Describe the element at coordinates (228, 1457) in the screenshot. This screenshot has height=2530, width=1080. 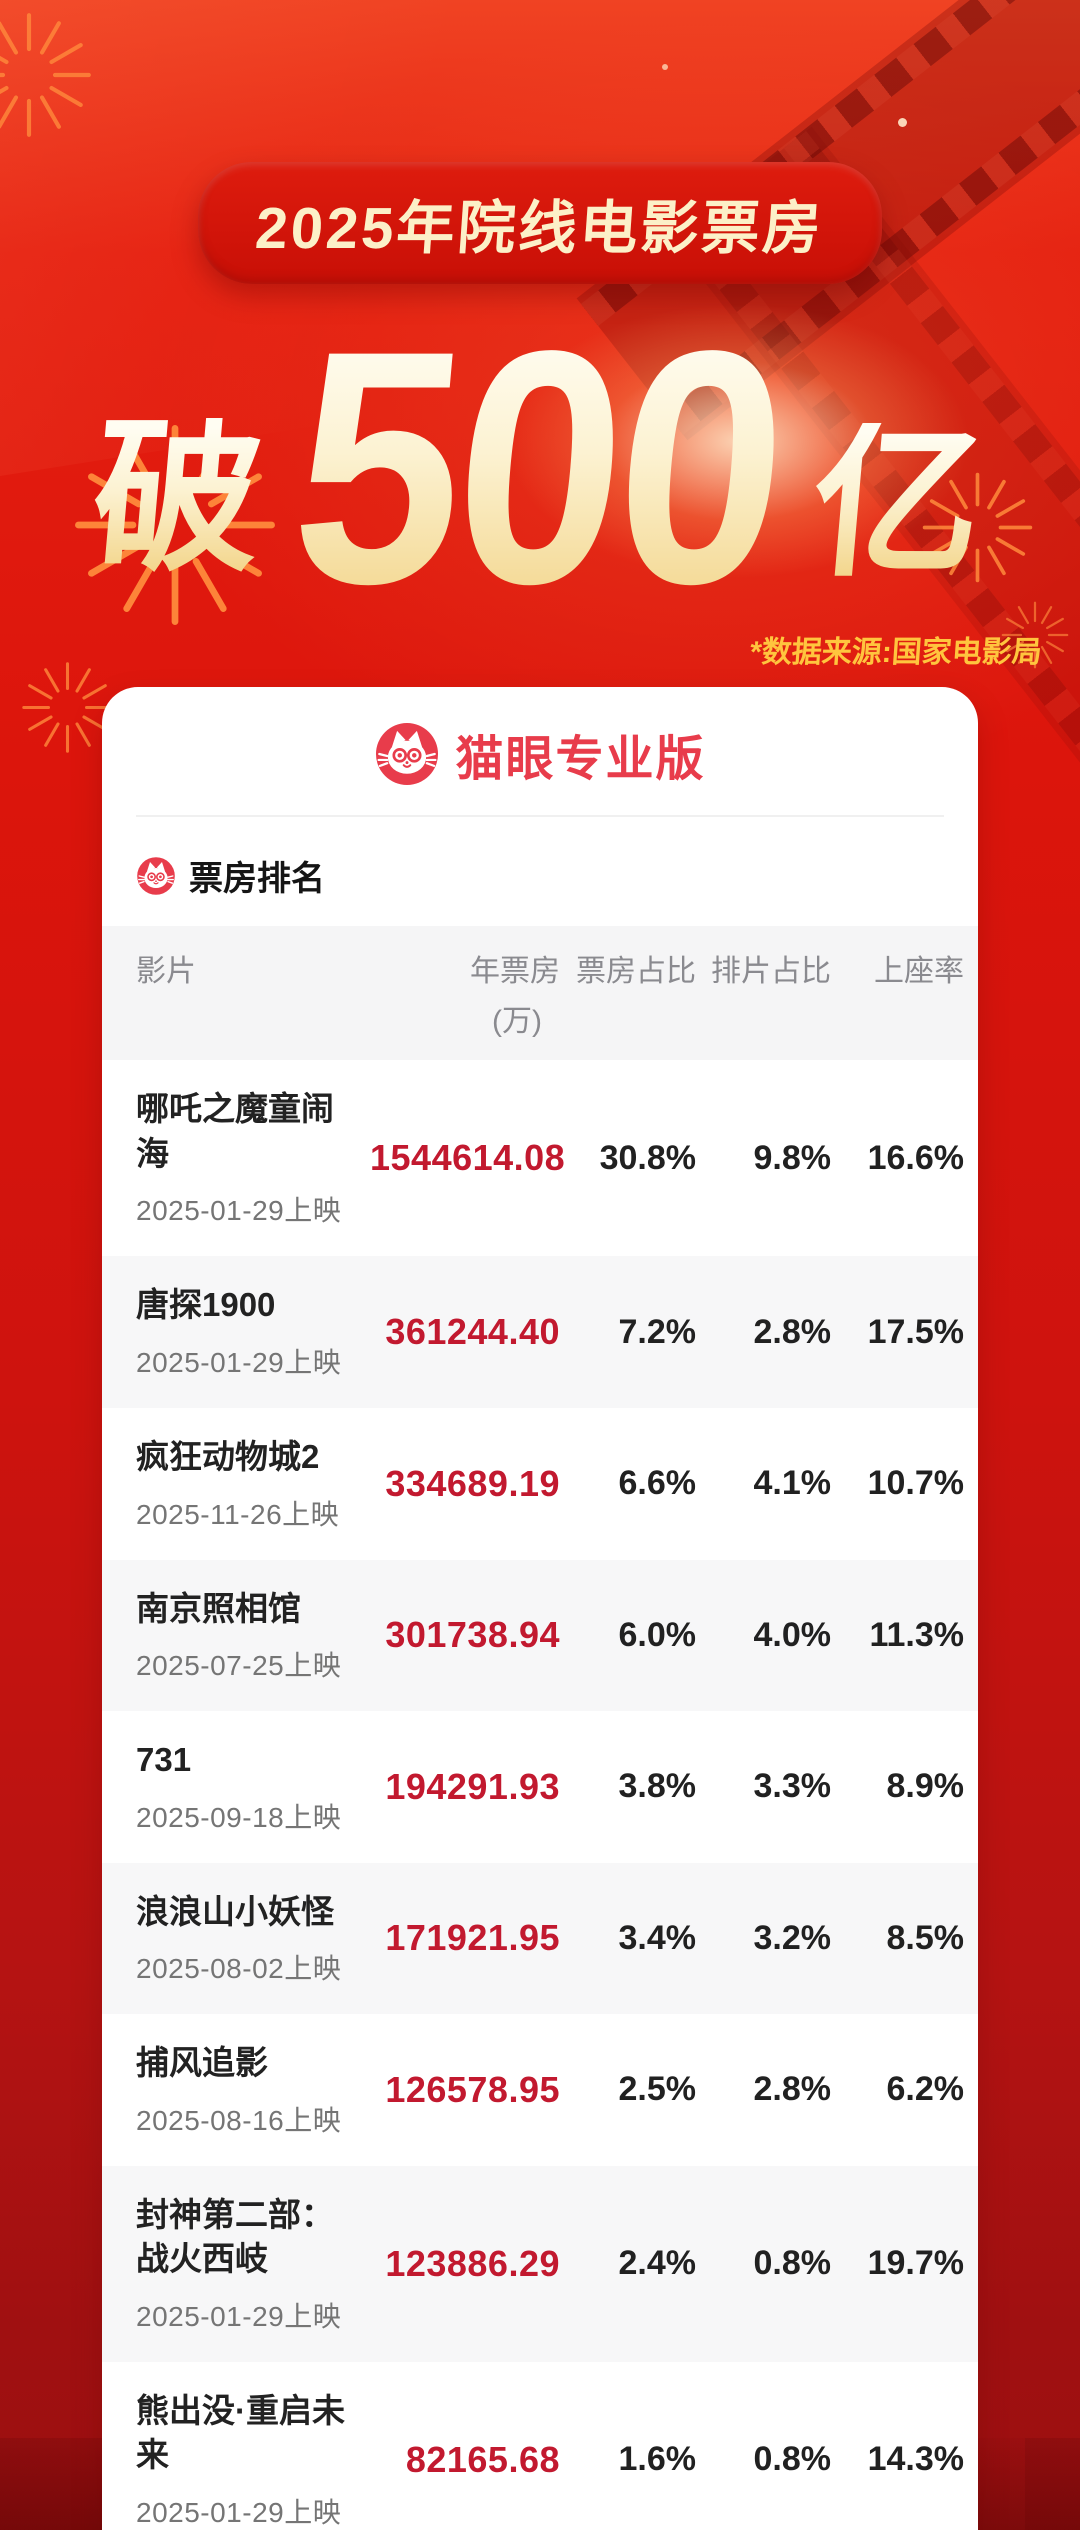
I see `movie-title: 疯狂动物城2` at that location.